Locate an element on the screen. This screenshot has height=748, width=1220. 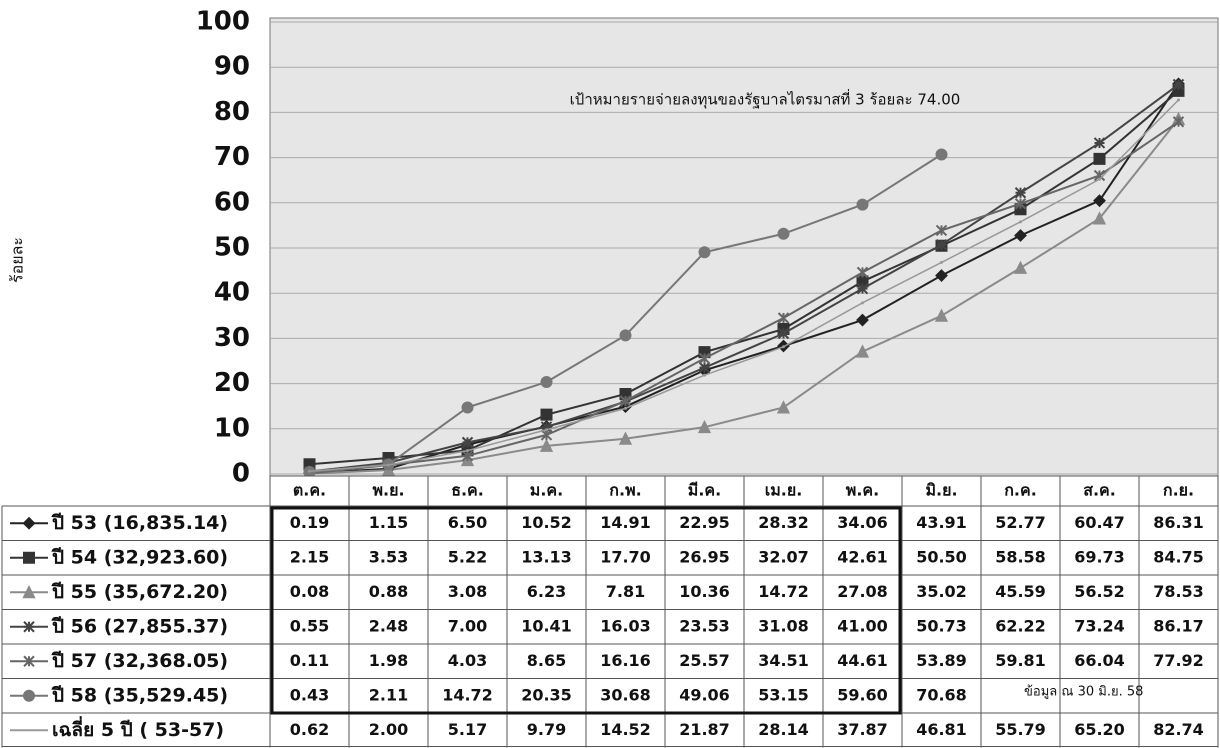
x-tick-label: ม.ค. is located at coordinates (546, 490).